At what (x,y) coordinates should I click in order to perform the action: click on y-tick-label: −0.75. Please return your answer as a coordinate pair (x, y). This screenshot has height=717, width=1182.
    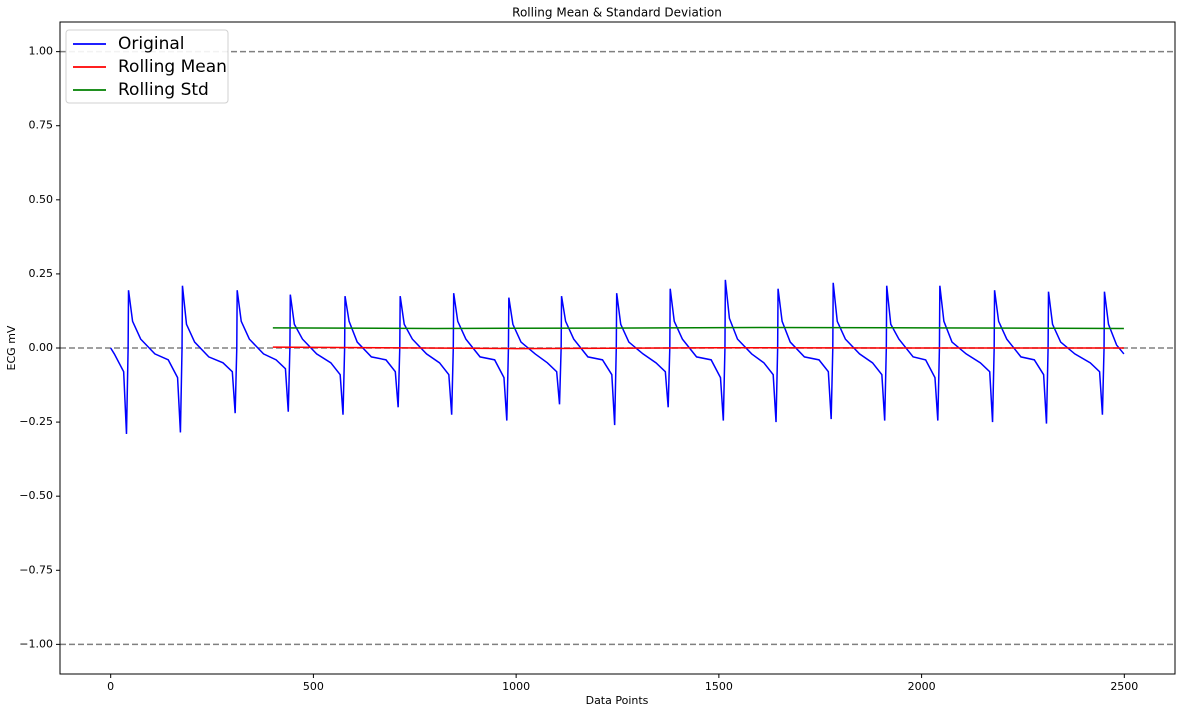
    Looking at the image, I should click on (36, 569).